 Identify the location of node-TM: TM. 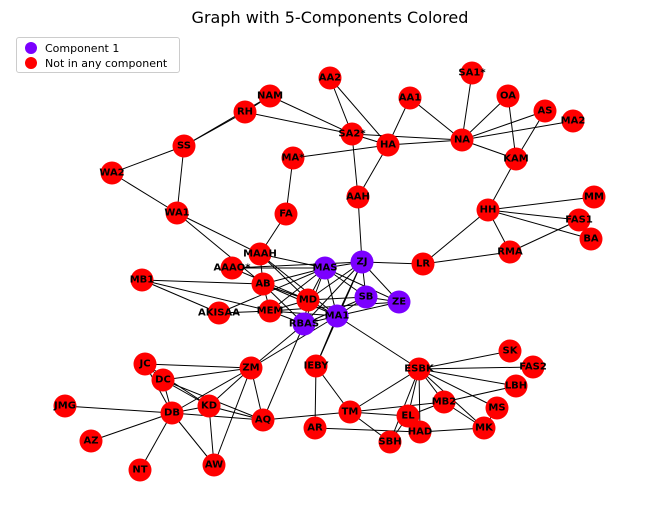
(350, 412).